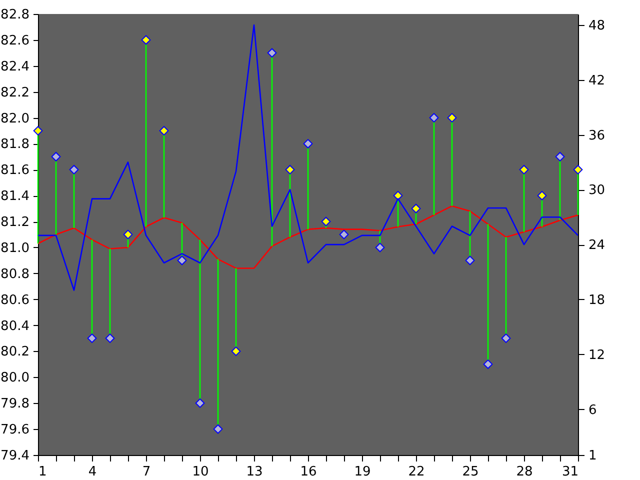  I want to click on line-series, so click(308, 237).